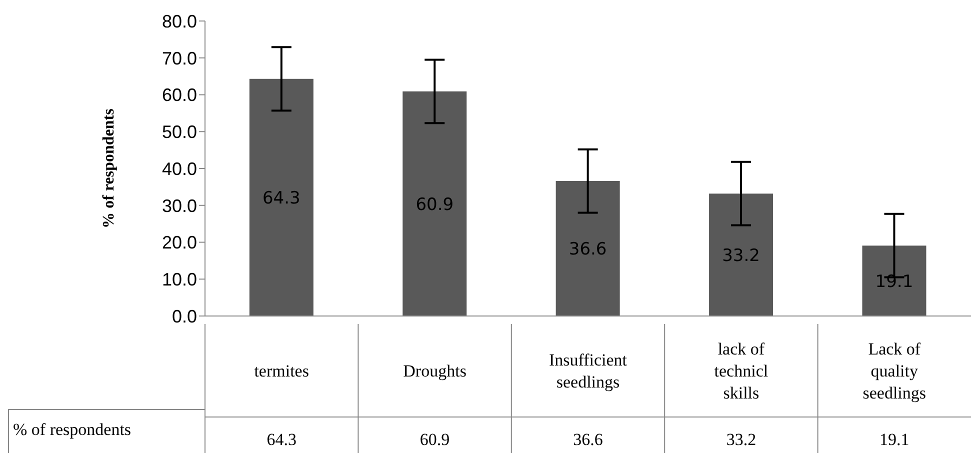  What do you see at coordinates (179, 95) in the screenshot?
I see `y-tick-label: 60.0` at bounding box center [179, 95].